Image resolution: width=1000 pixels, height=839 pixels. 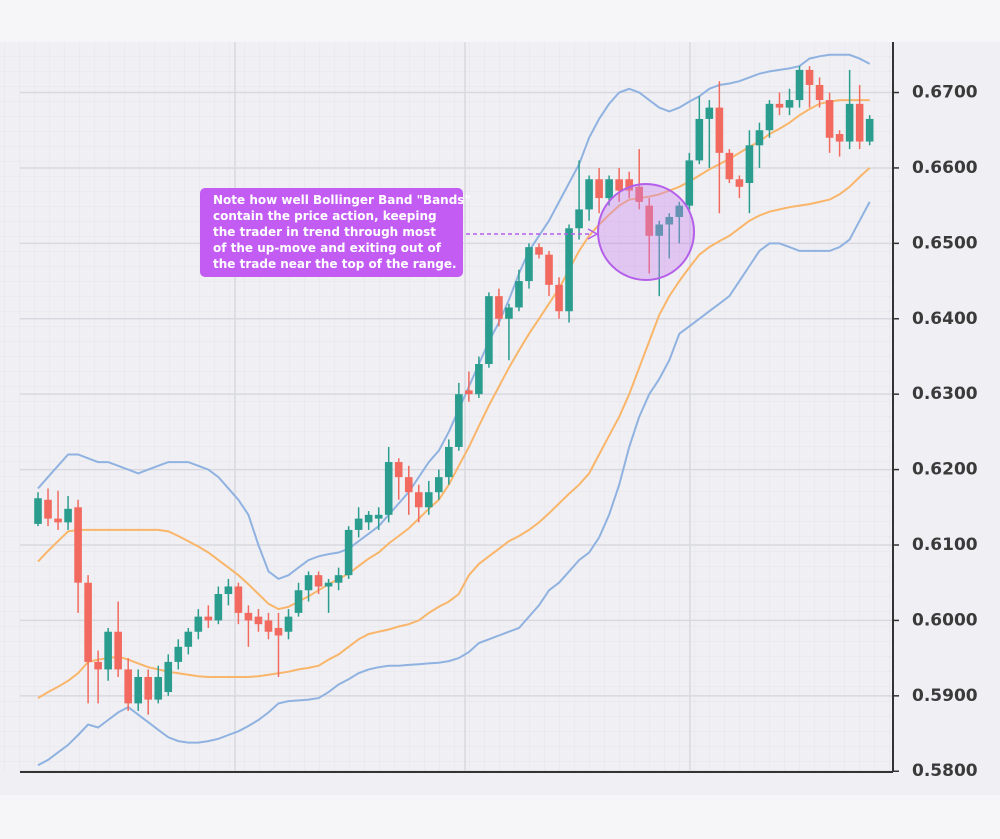 What do you see at coordinates (945, 319) in the screenshot?
I see `y-tick-label: 0.6400` at bounding box center [945, 319].